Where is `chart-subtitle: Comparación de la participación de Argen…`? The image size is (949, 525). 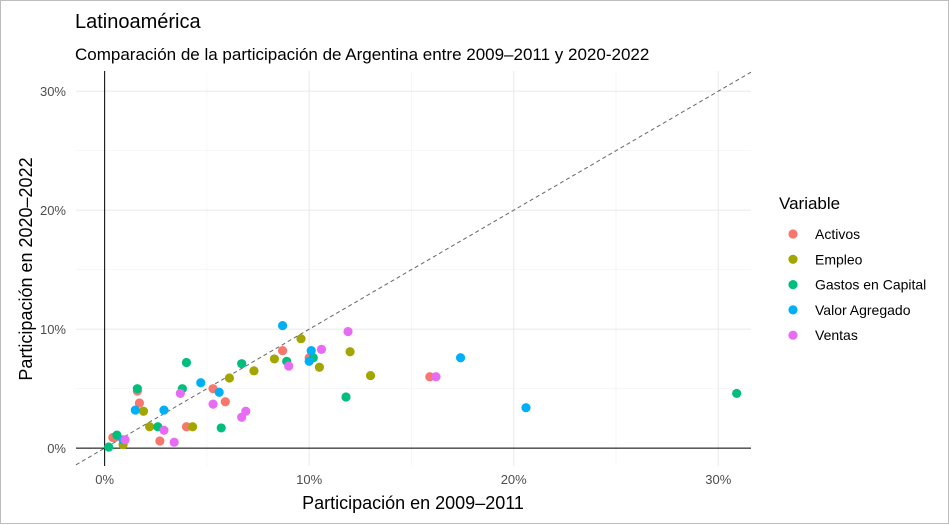 chart-subtitle: Comparación de la participación de Argen… is located at coordinates (362, 54).